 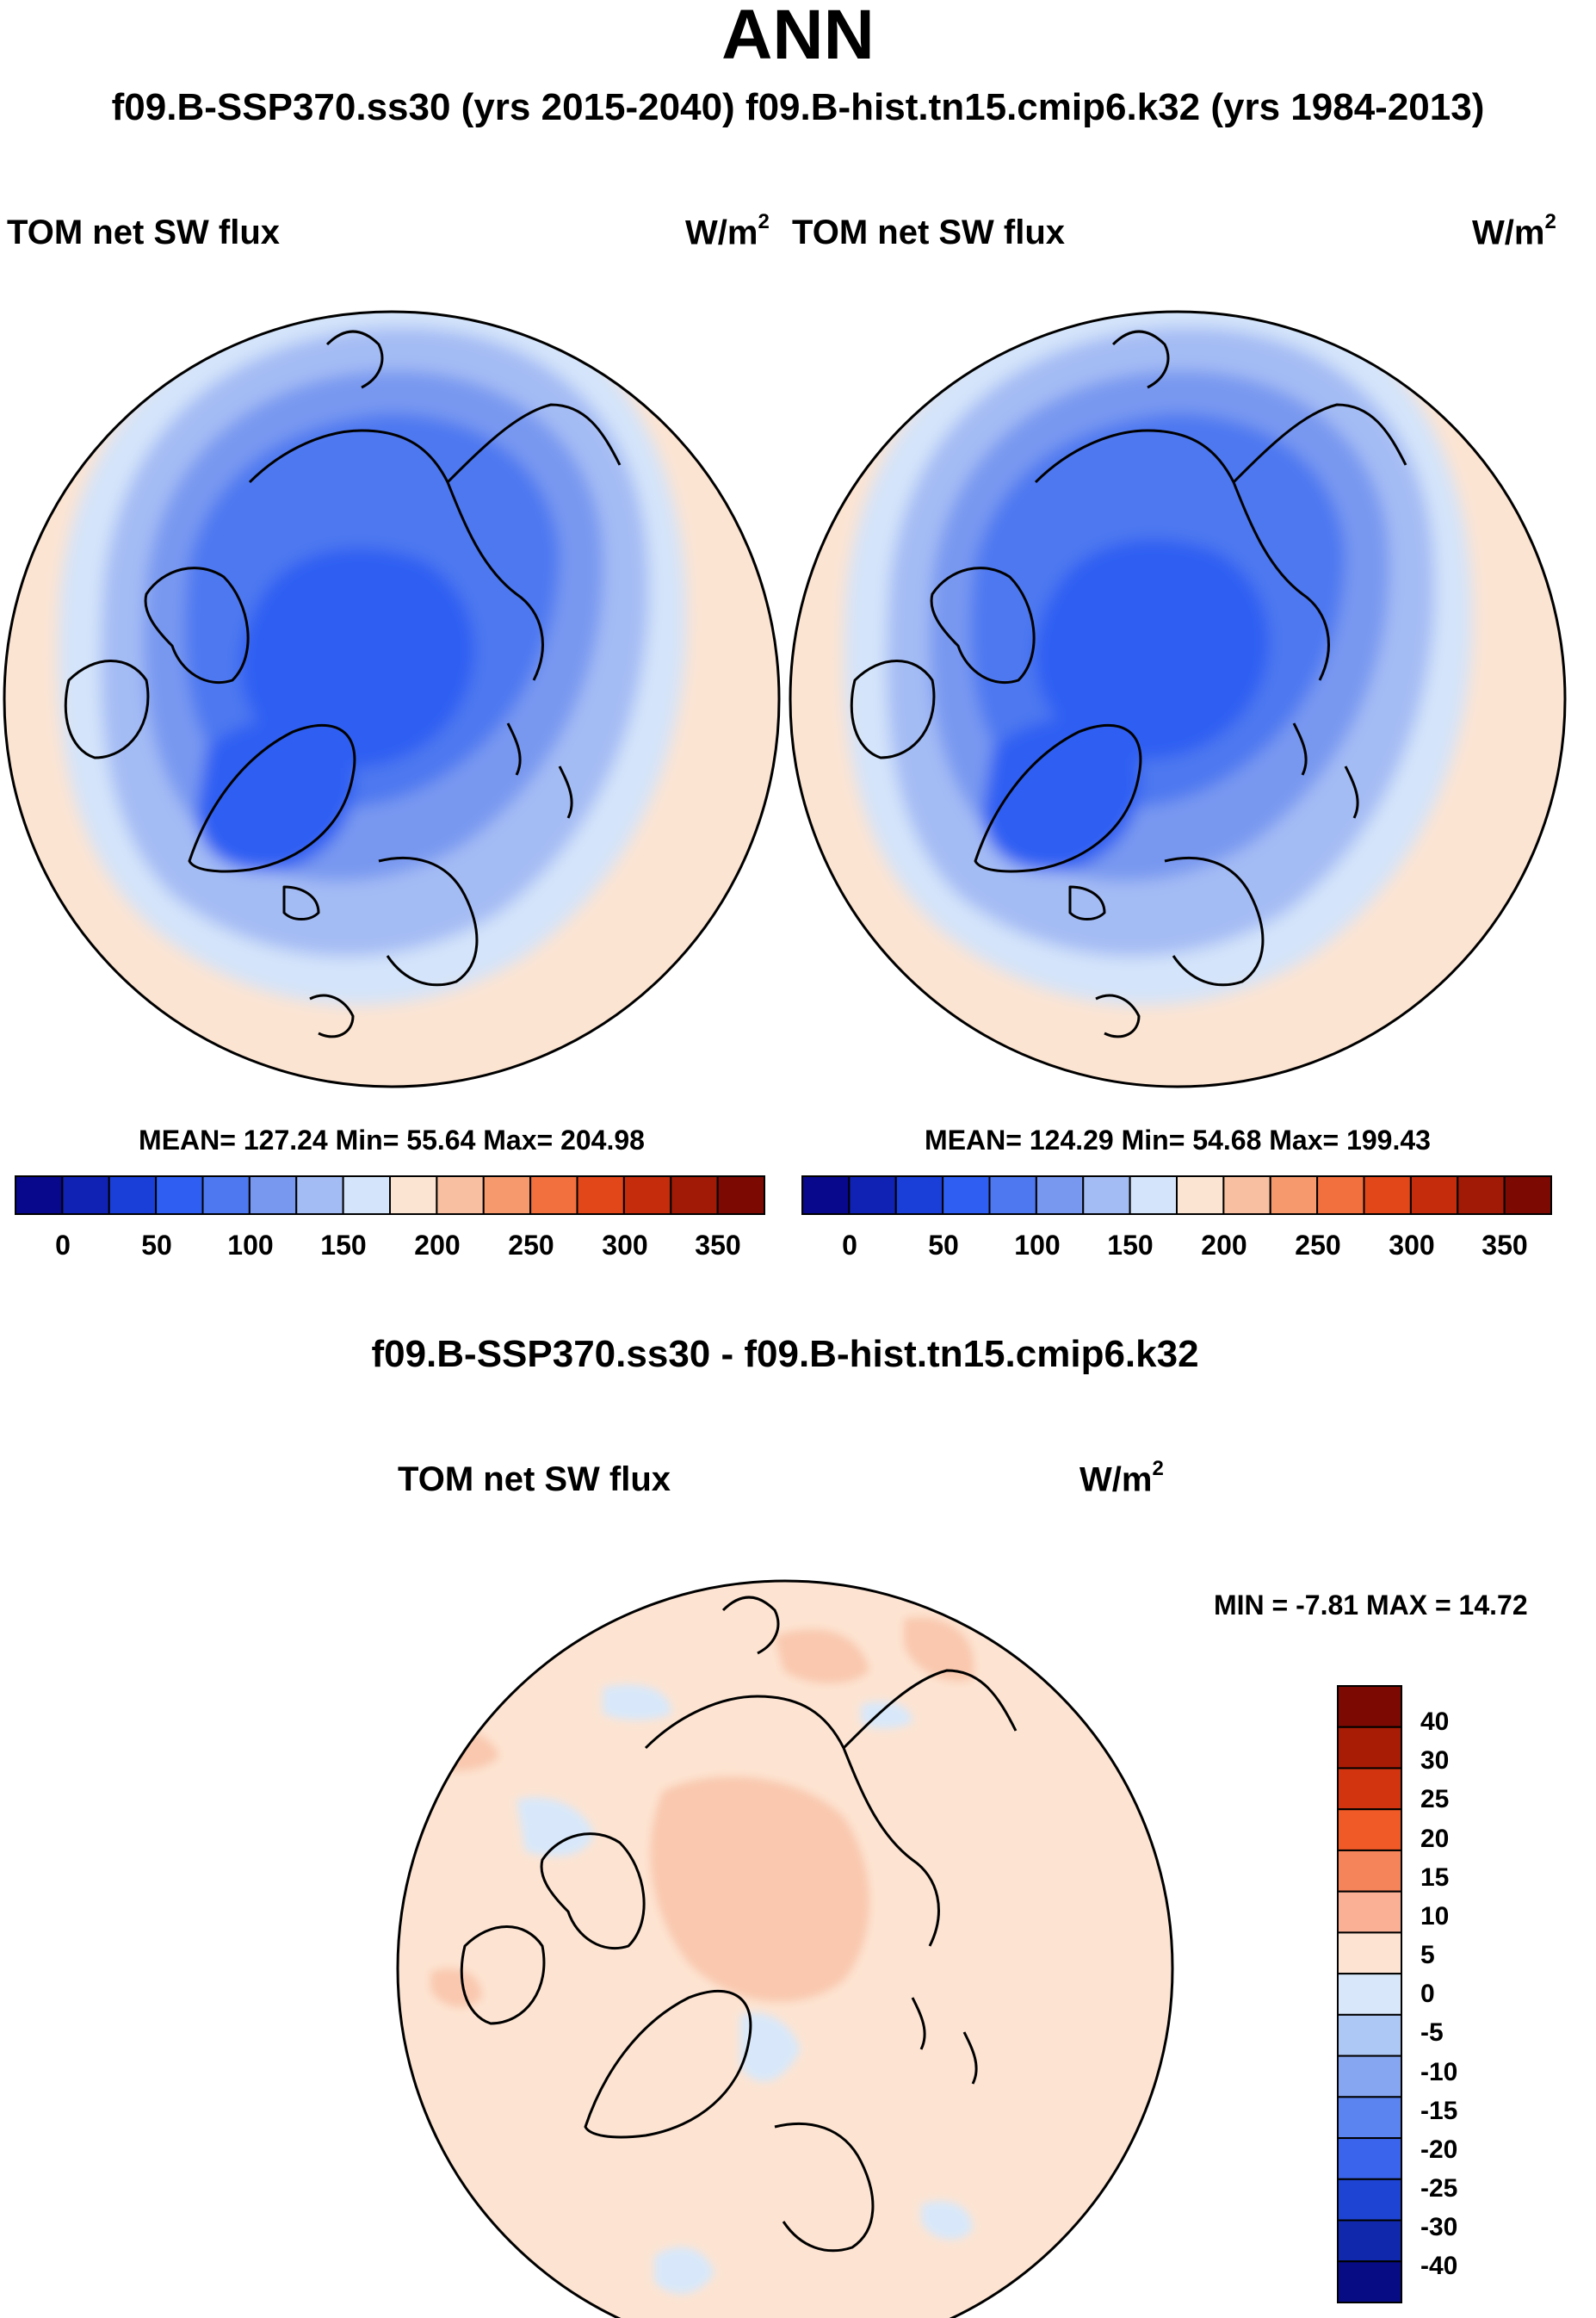 What do you see at coordinates (625, 1245) in the screenshot?
I see `left-cb-label: 300` at bounding box center [625, 1245].